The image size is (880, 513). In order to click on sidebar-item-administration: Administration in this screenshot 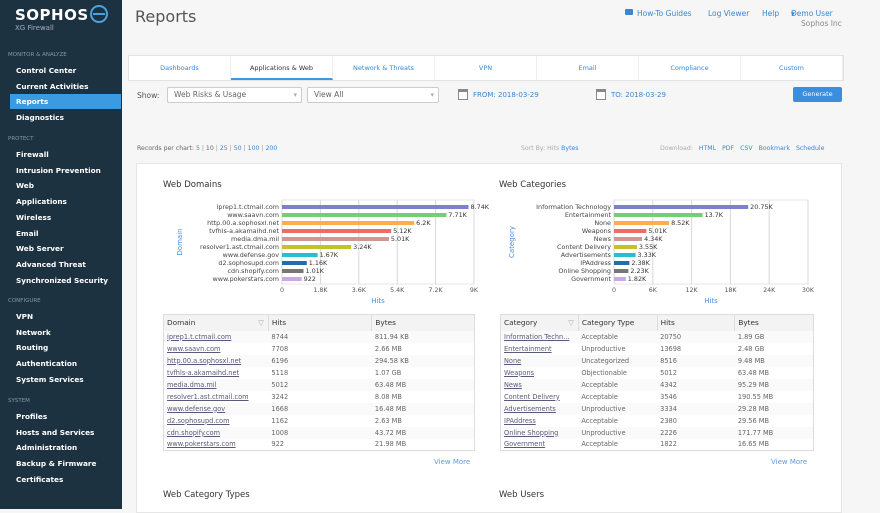, I will do `click(47, 448)`.